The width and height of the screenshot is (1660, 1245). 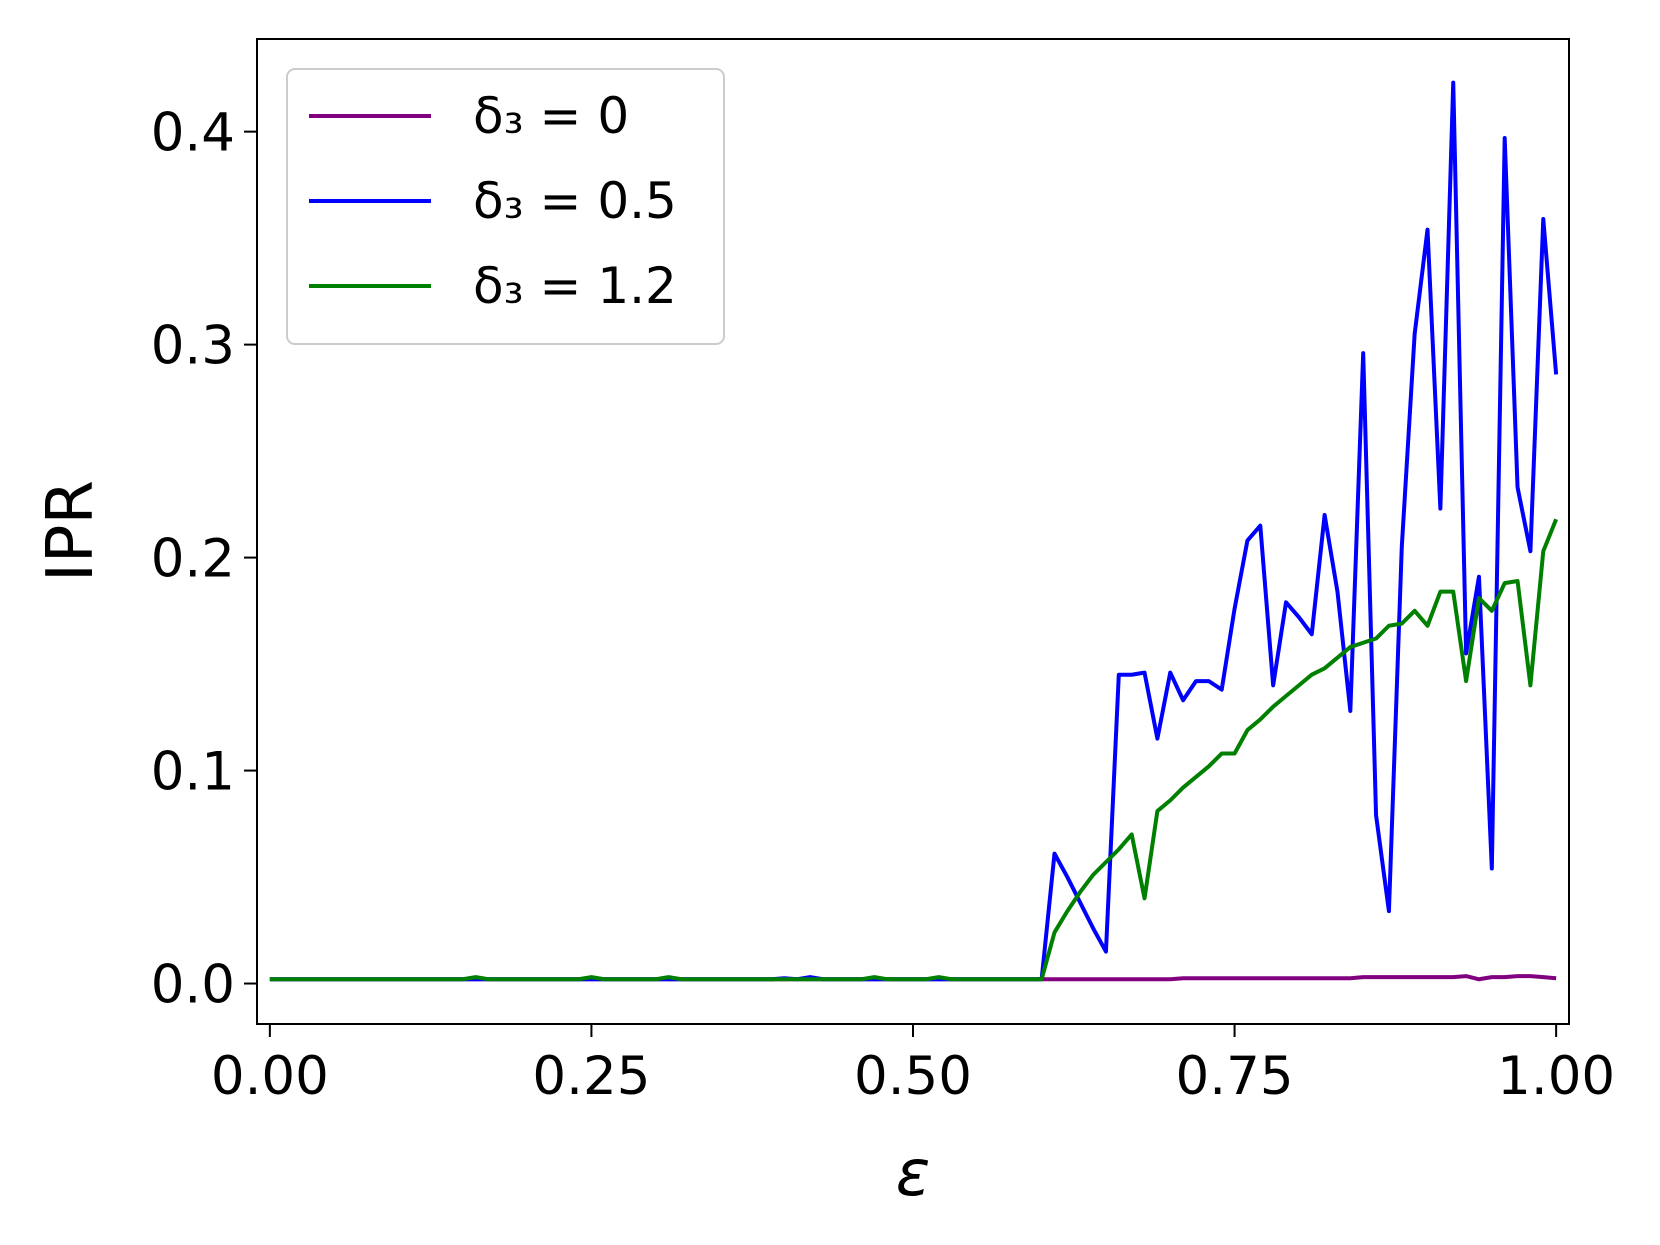 What do you see at coordinates (193, 133) in the screenshot?
I see `y-tick-label: 0.4` at bounding box center [193, 133].